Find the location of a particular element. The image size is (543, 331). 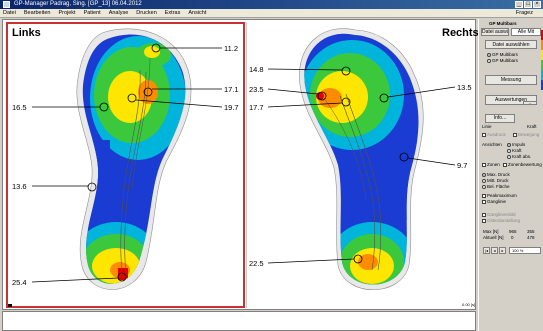

print-checkbox: Ausdruck is located at coordinates (494, 135).